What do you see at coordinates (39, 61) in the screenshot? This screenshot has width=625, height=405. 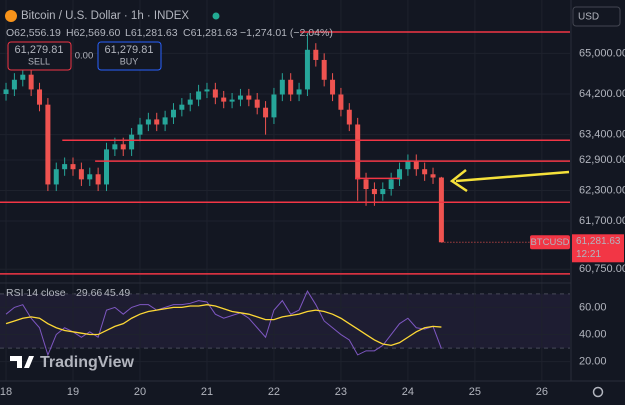 I see `sell-label: SELL` at bounding box center [39, 61].